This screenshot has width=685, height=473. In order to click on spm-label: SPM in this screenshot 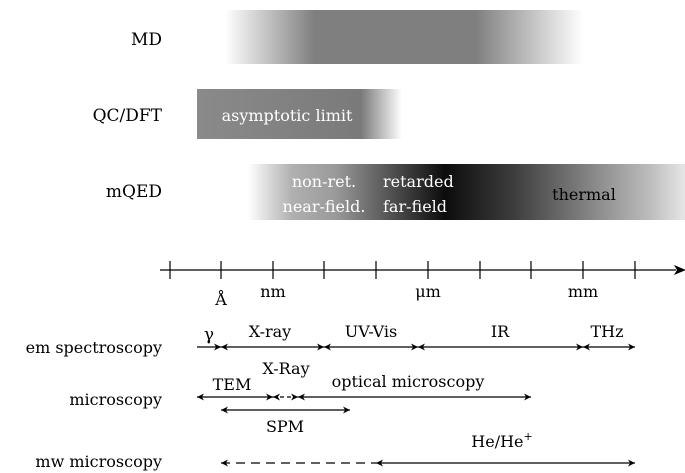, I will do `click(285, 426)`.